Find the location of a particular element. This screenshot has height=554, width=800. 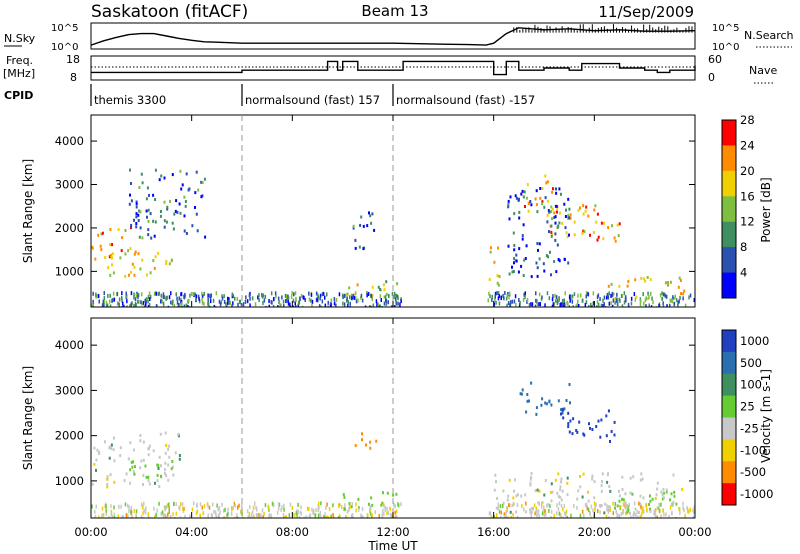

freq-series is located at coordinates (393, 68).